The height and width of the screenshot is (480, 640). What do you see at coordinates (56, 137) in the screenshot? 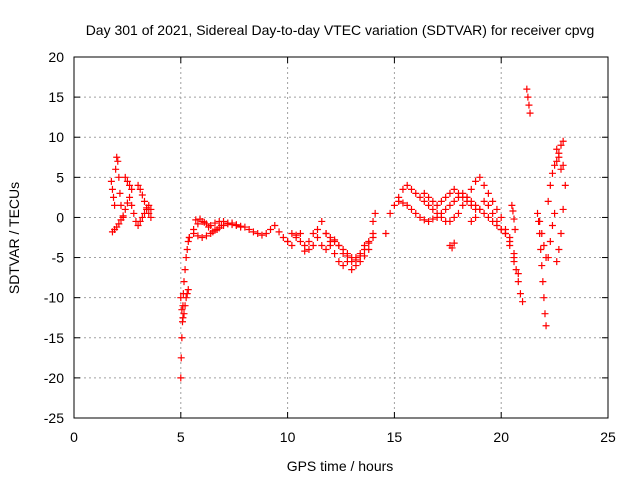
I see `y-tick-label: 10` at bounding box center [56, 137].